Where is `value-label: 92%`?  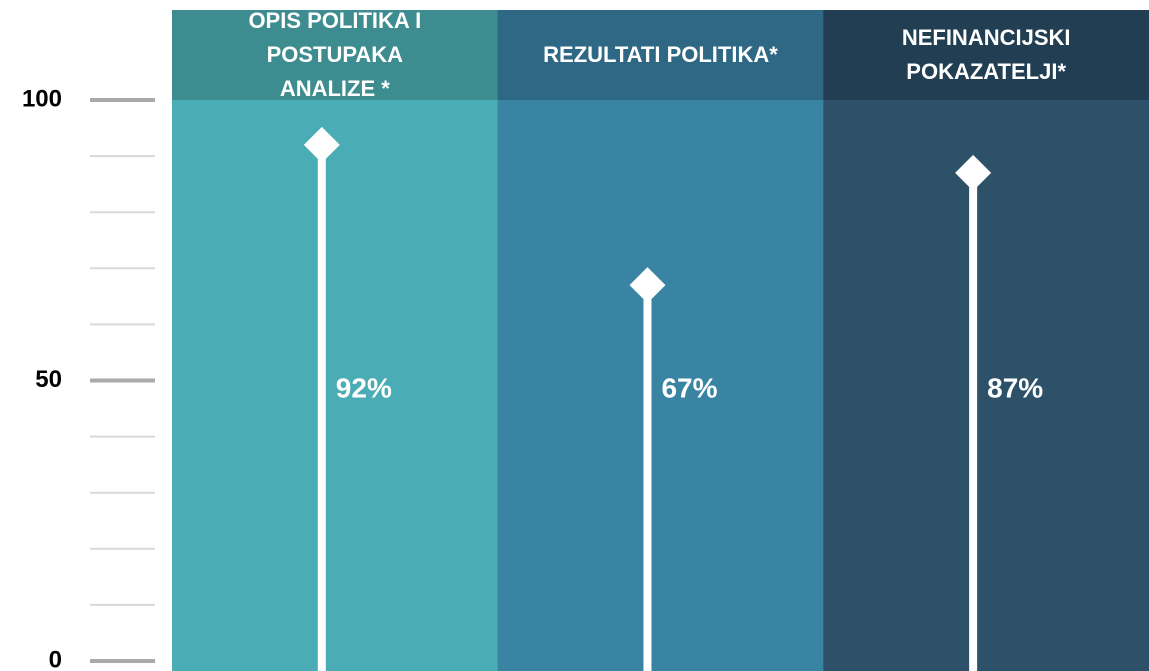 value-label: 92% is located at coordinates (364, 387).